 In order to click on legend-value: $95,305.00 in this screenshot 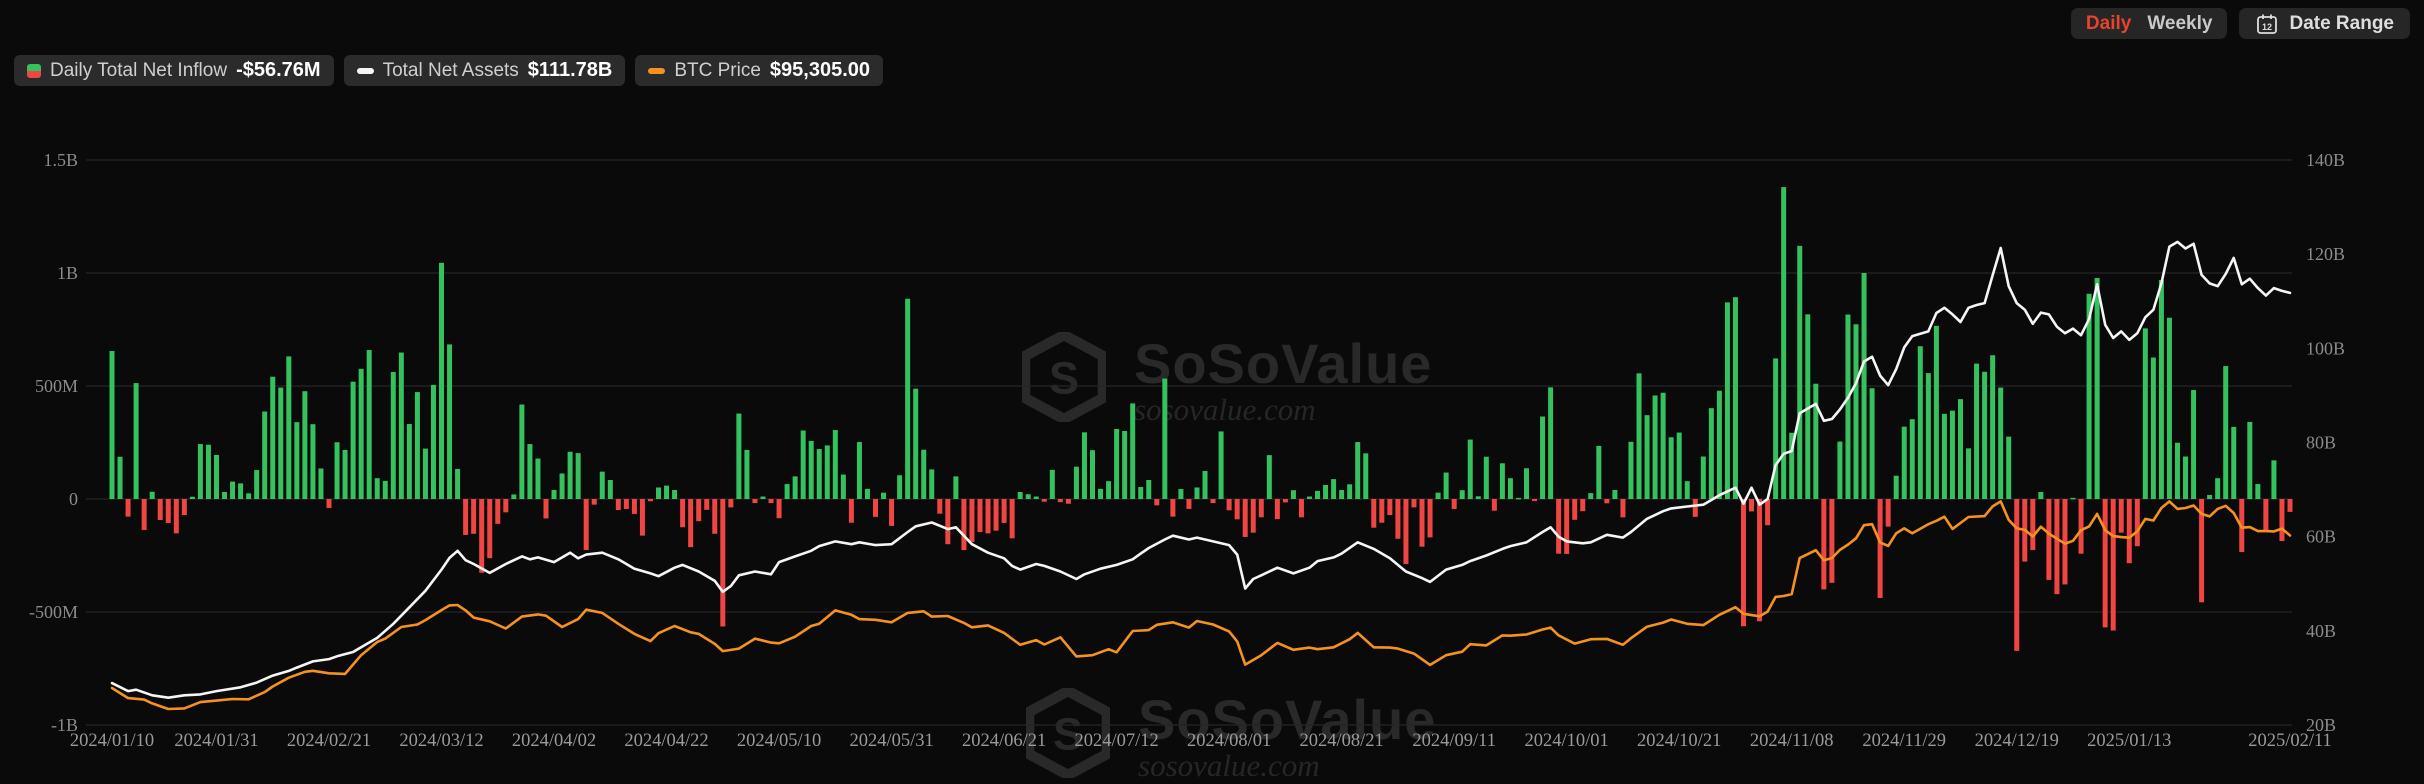, I will do `click(820, 70)`.